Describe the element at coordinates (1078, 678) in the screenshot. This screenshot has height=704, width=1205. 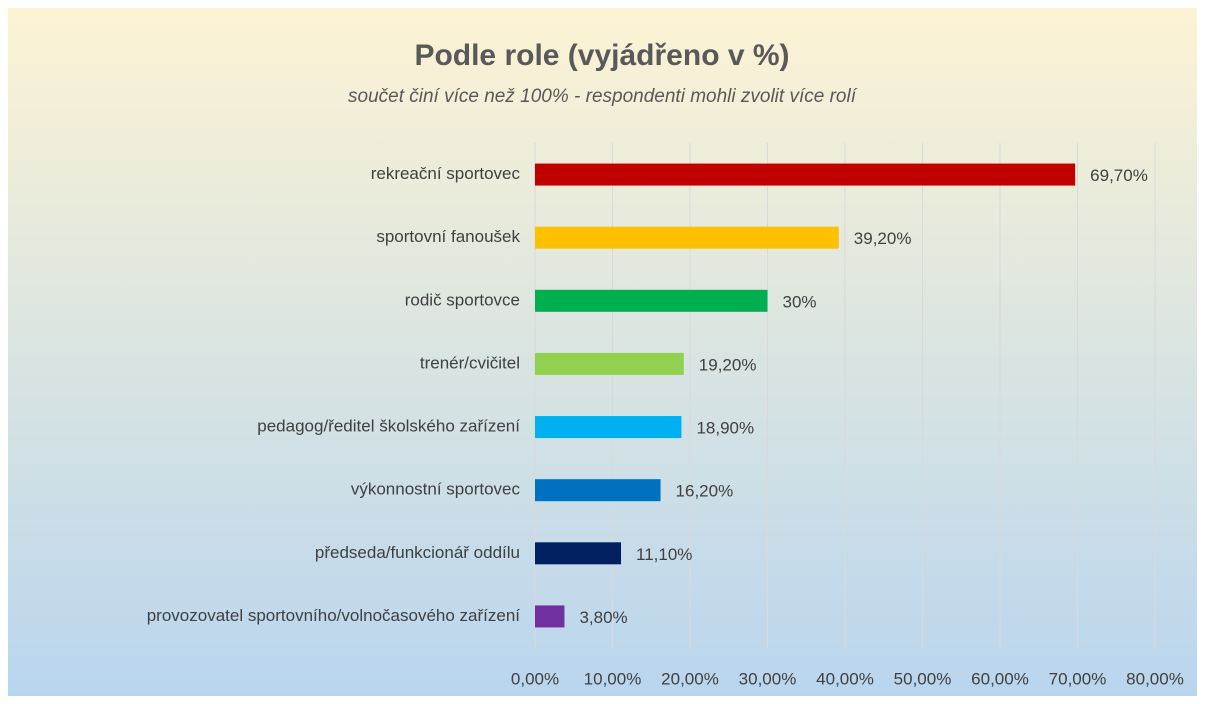
I see `x-tick-label: 70,00%` at that location.